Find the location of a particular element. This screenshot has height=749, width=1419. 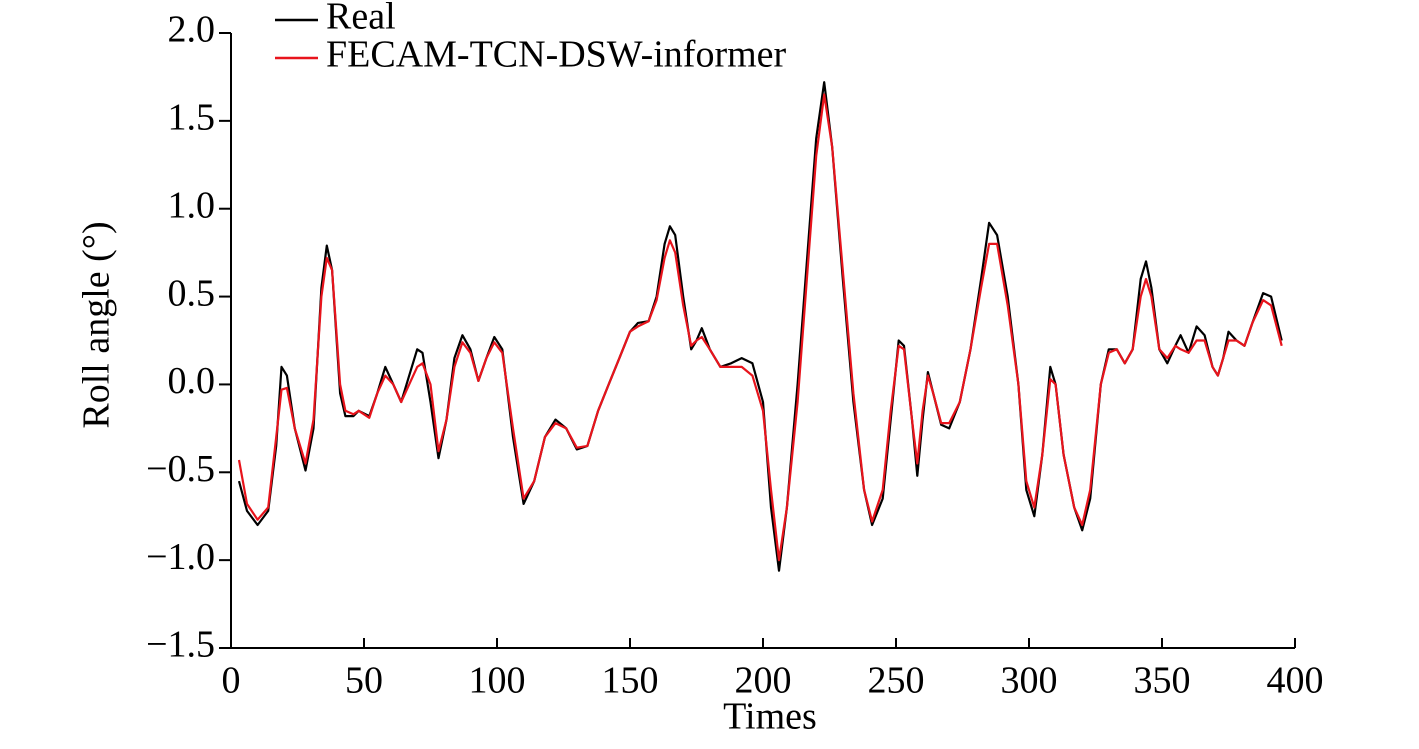

x-tick-label: 100 is located at coordinates (497, 681).